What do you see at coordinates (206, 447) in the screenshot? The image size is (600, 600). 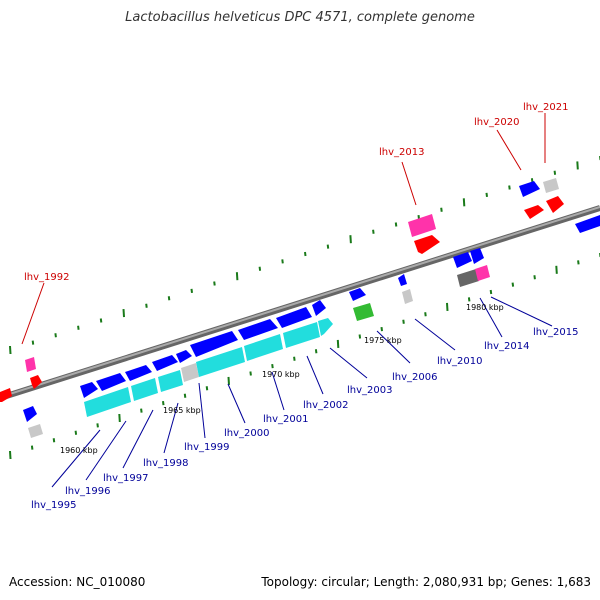 I see `gene-label: lhv_1999` at bounding box center [206, 447].